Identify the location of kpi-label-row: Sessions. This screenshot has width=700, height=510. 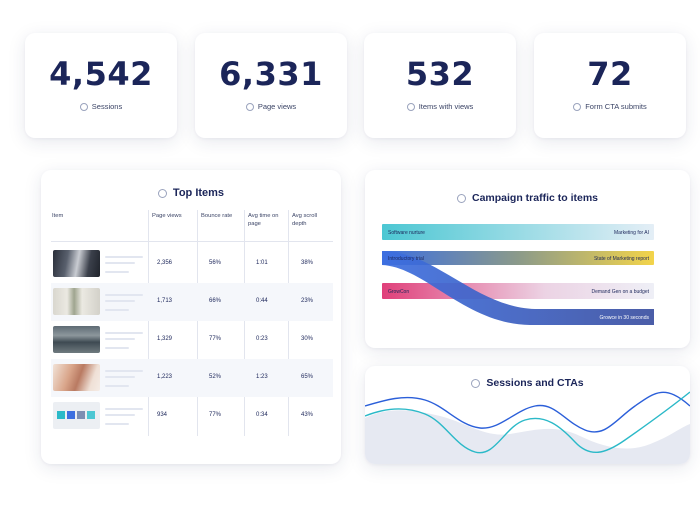
(101, 106).